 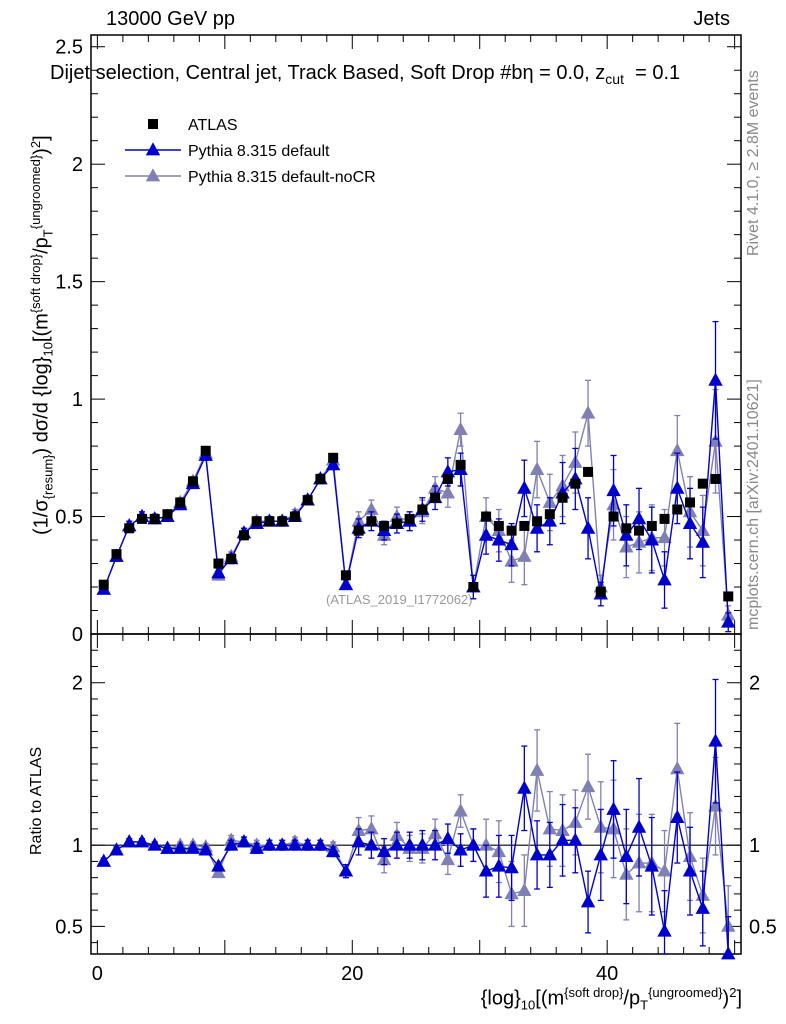 I want to click on main-y-tick-label: 1, so click(x=77, y=400).